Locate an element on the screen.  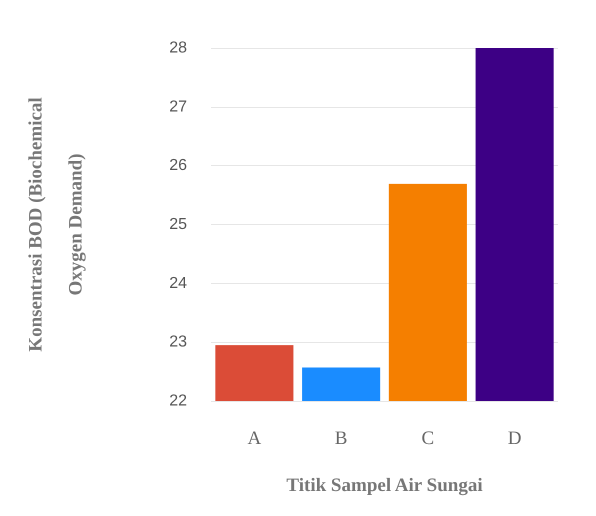
y-tick-label: 28 is located at coordinates (178, 48).